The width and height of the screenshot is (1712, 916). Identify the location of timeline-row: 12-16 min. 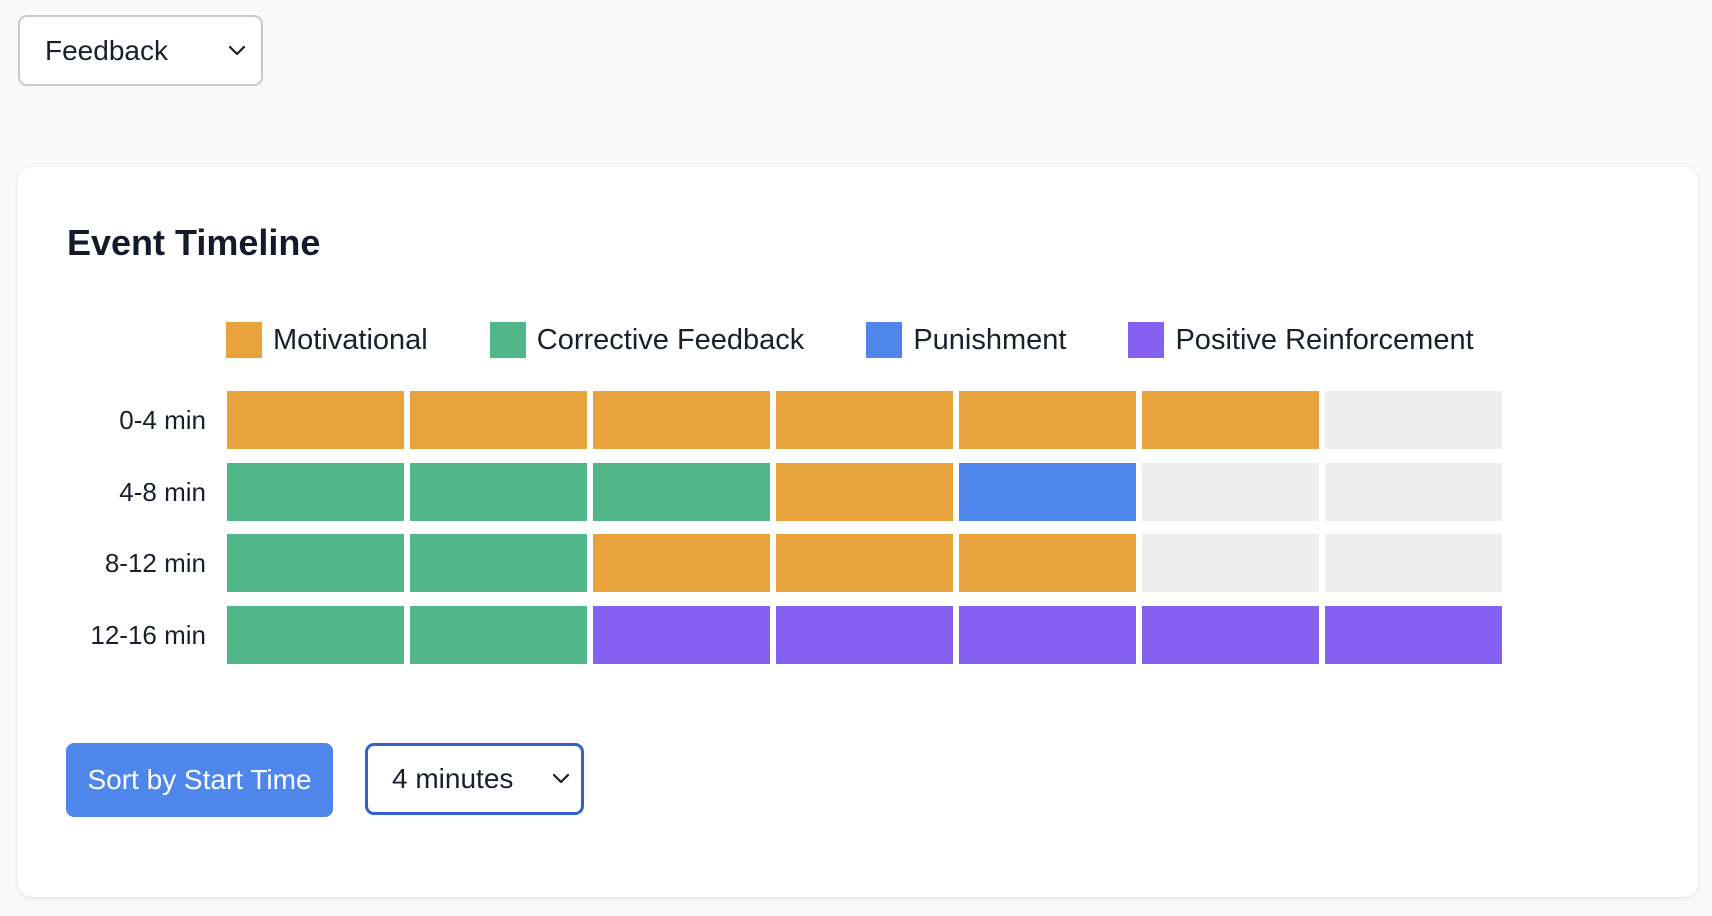
(768, 634).